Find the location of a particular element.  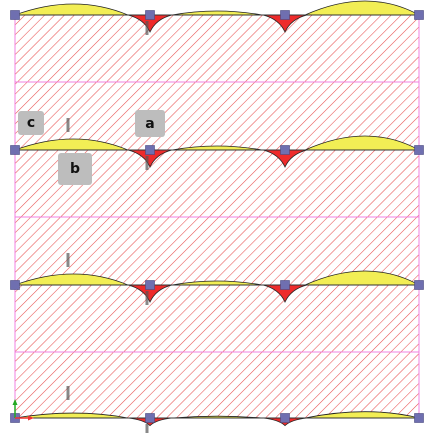

callout-c: c is located at coordinates (31, 123).